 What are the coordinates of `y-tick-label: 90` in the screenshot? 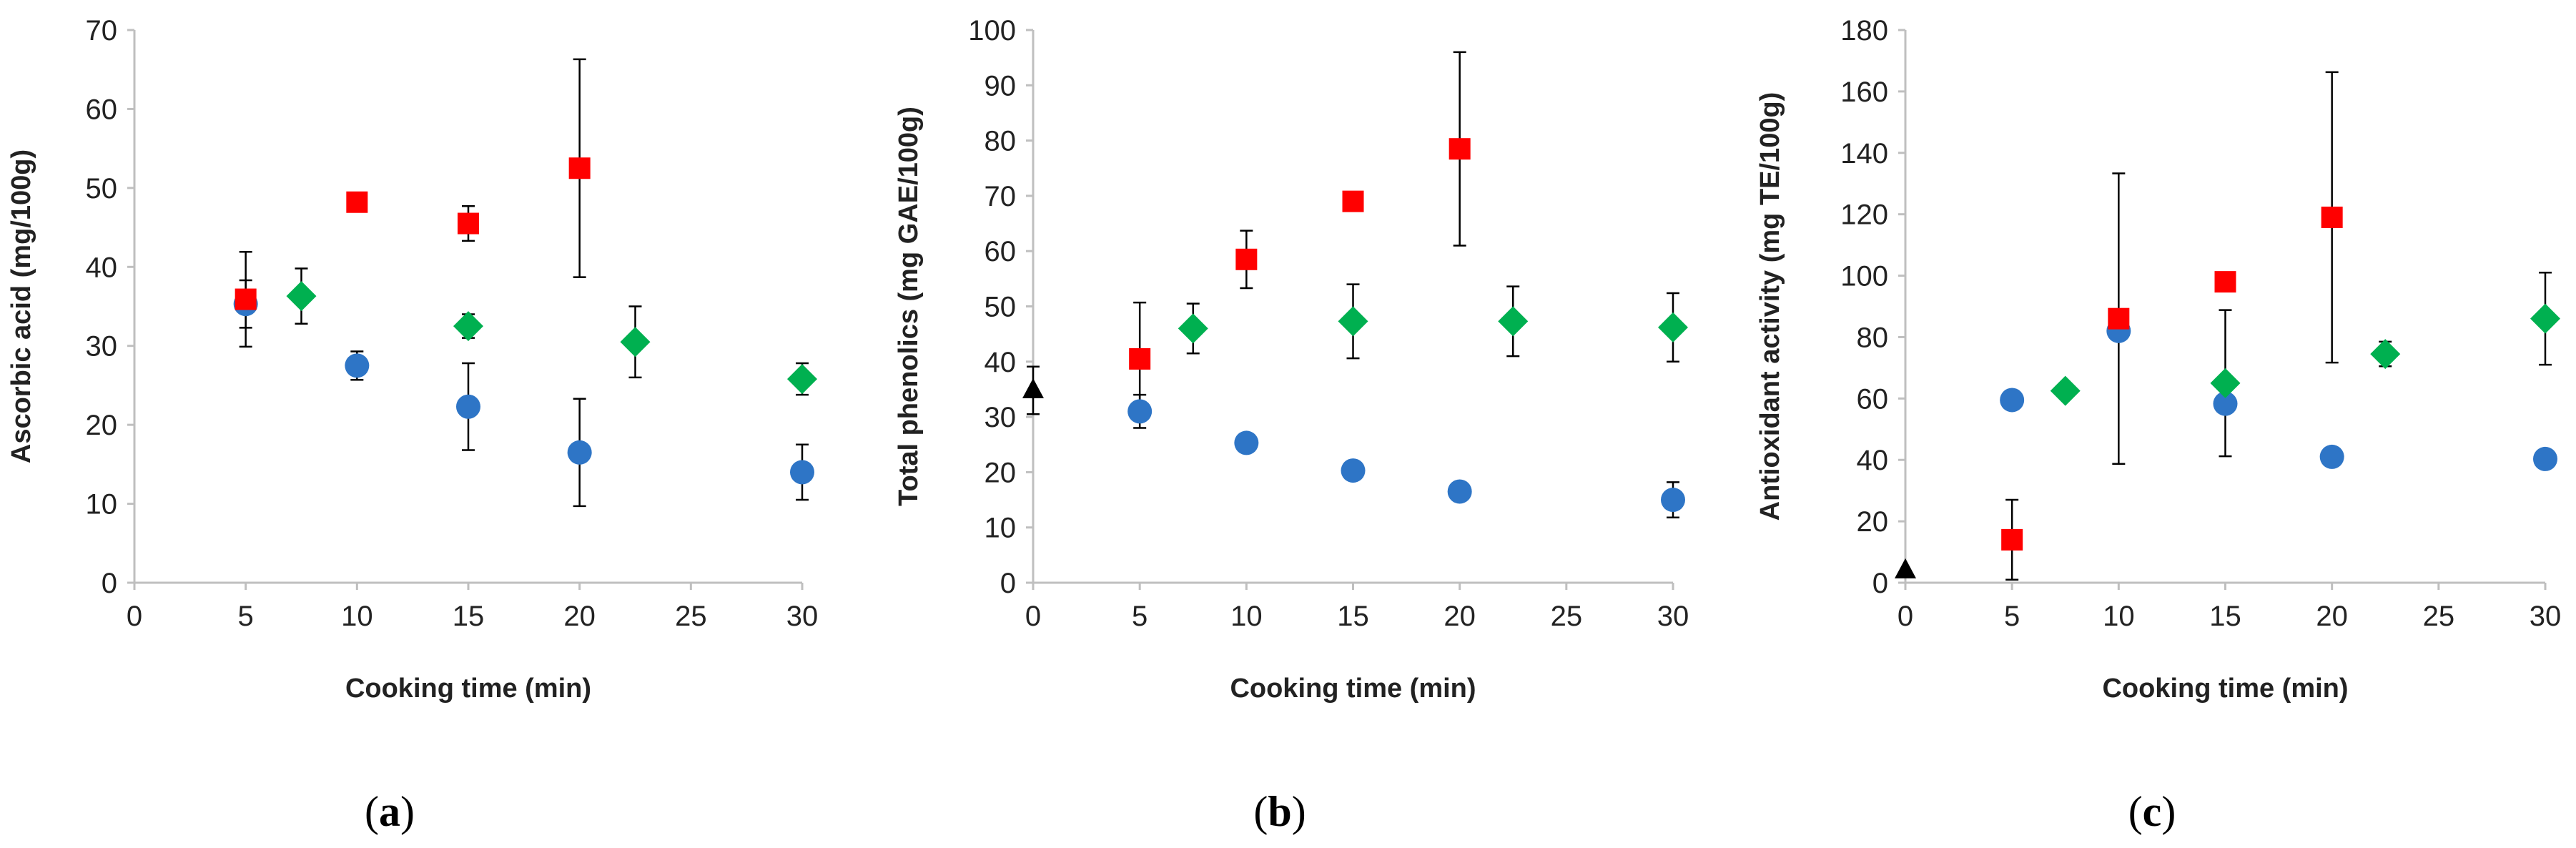 It's located at (1000, 86).